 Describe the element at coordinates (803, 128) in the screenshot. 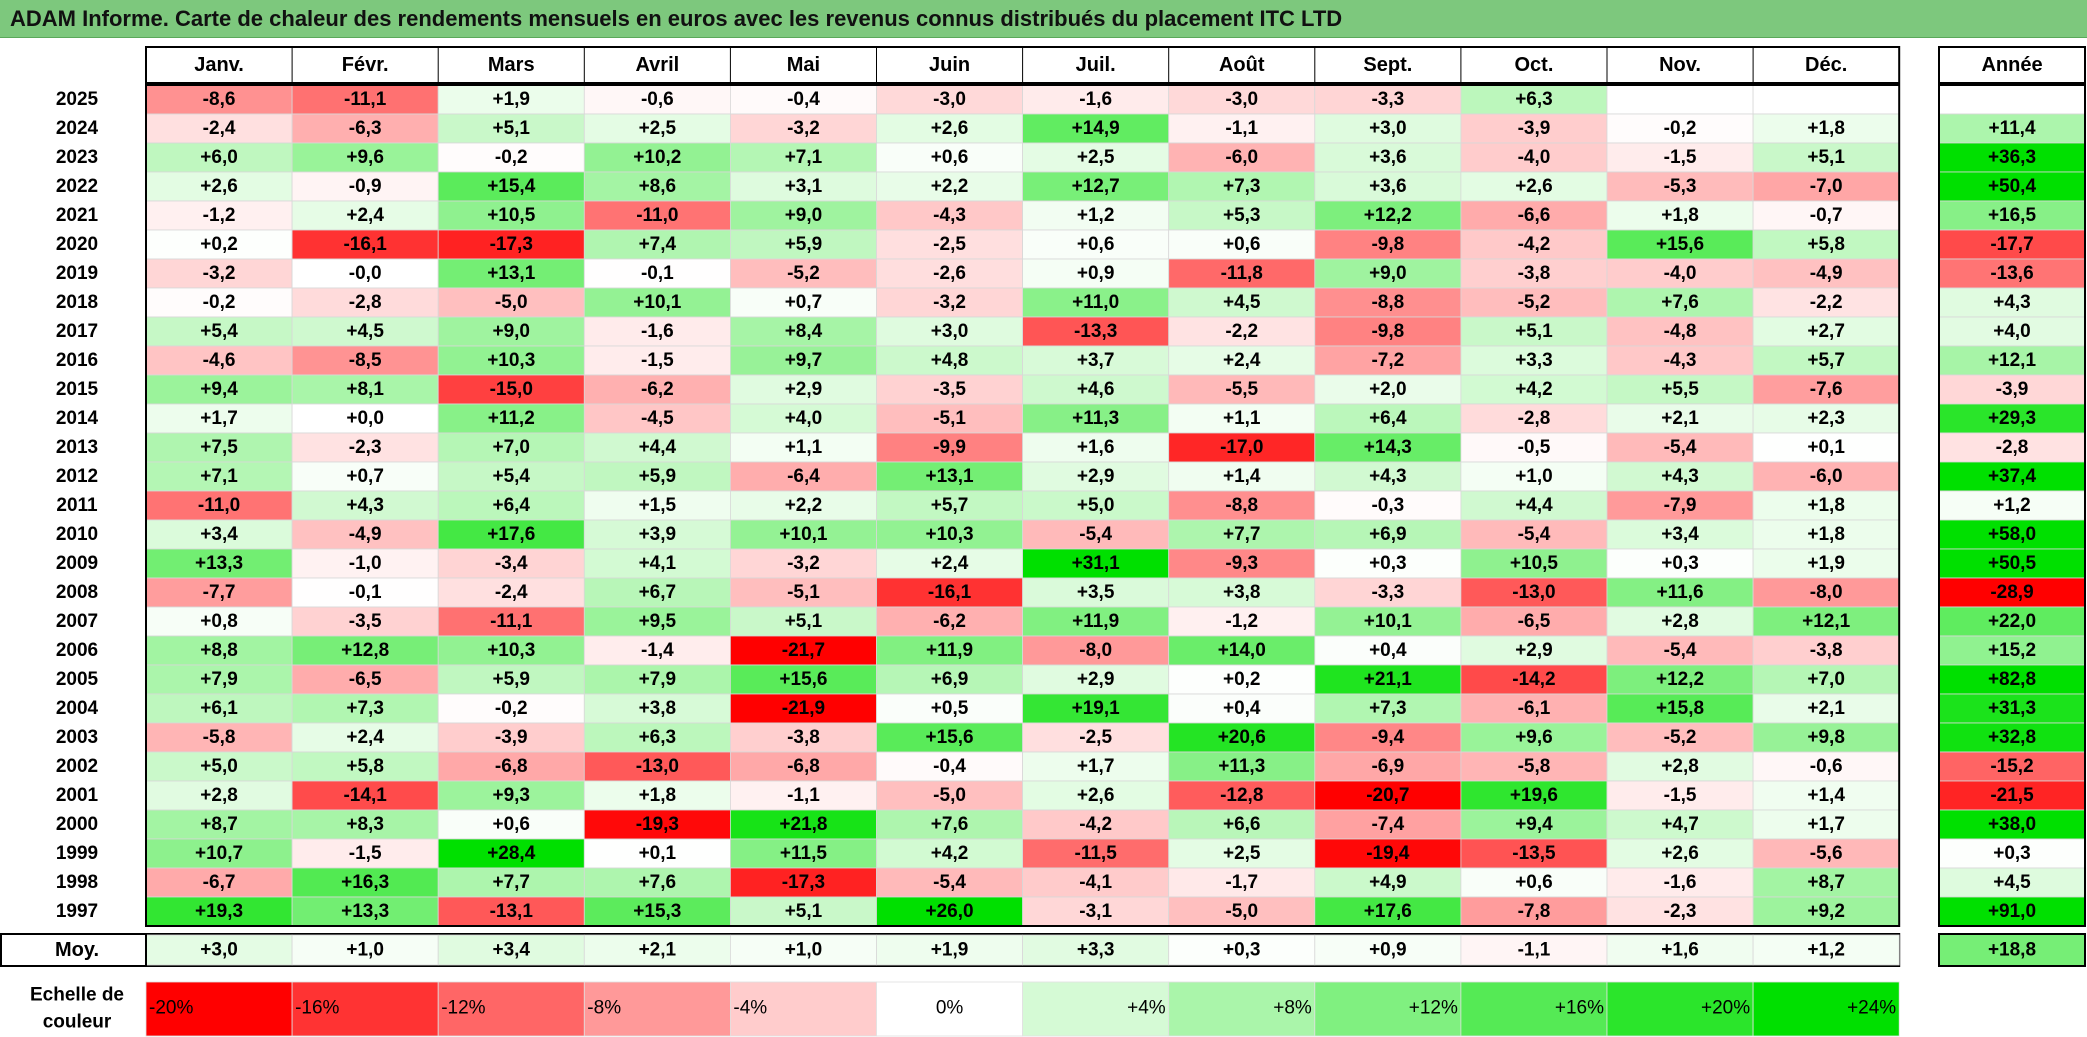

I see `cell-value: -3,2` at that location.